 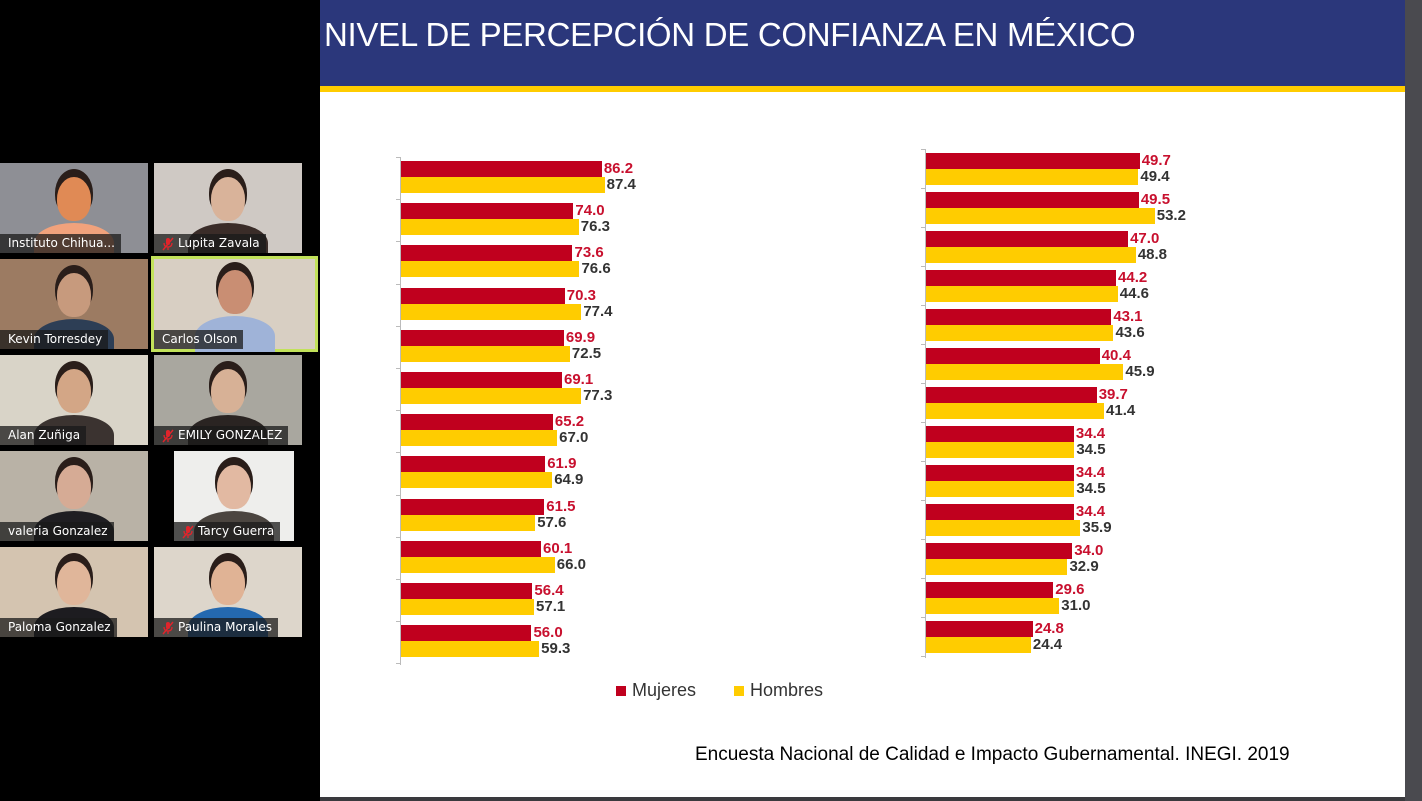 I want to click on participant-tile: EMILY GONZALEZ, so click(x=228, y=400).